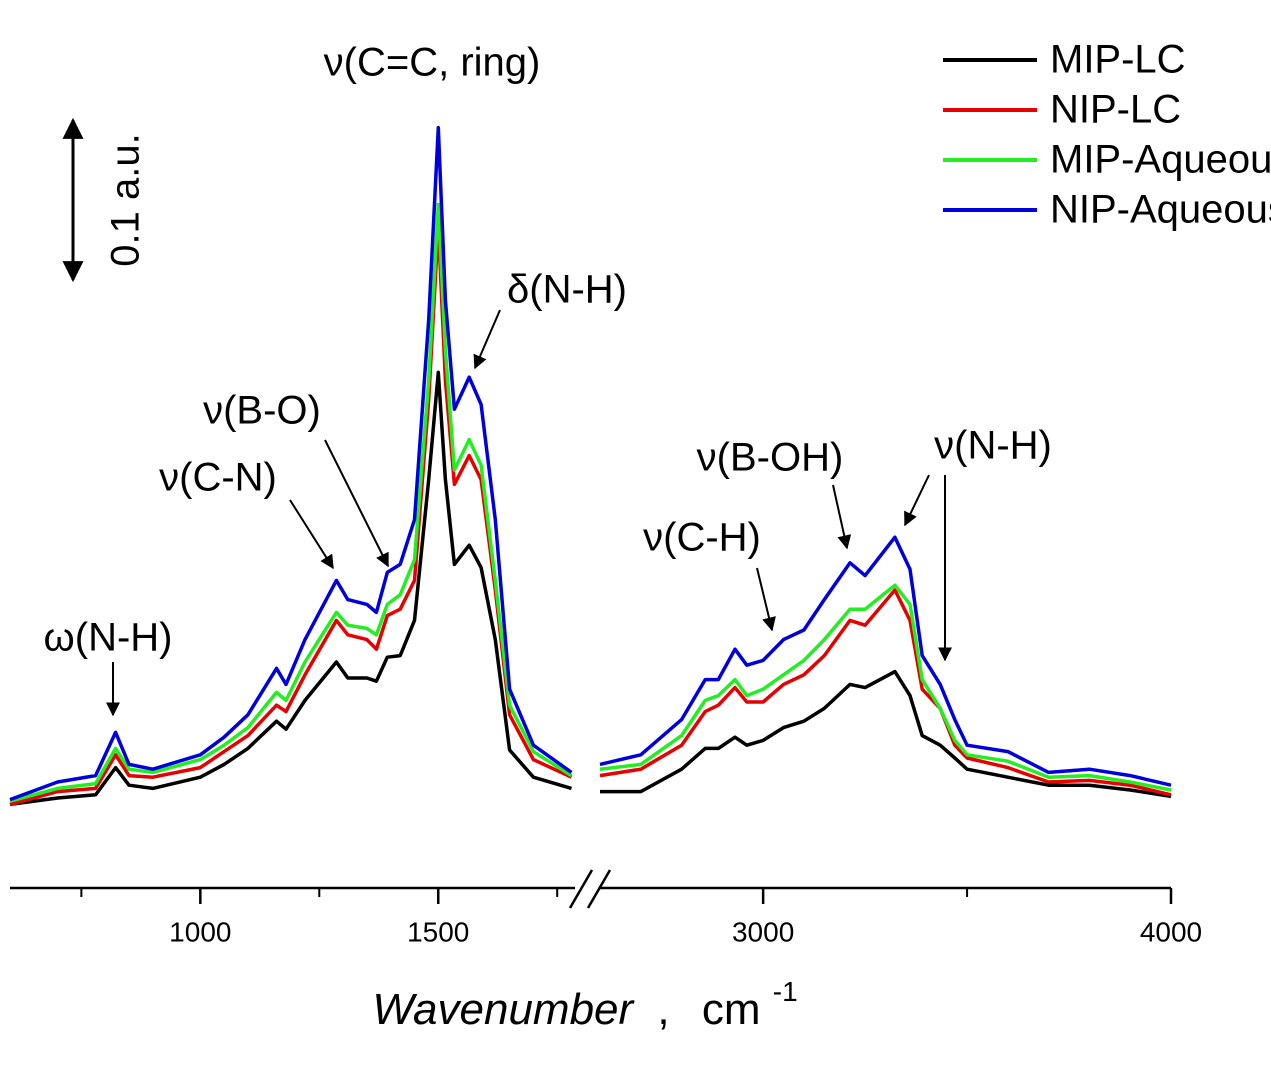 The image size is (1271, 1066). What do you see at coordinates (567, 290) in the screenshot?
I see `annotation: δ(N-H)` at bounding box center [567, 290].